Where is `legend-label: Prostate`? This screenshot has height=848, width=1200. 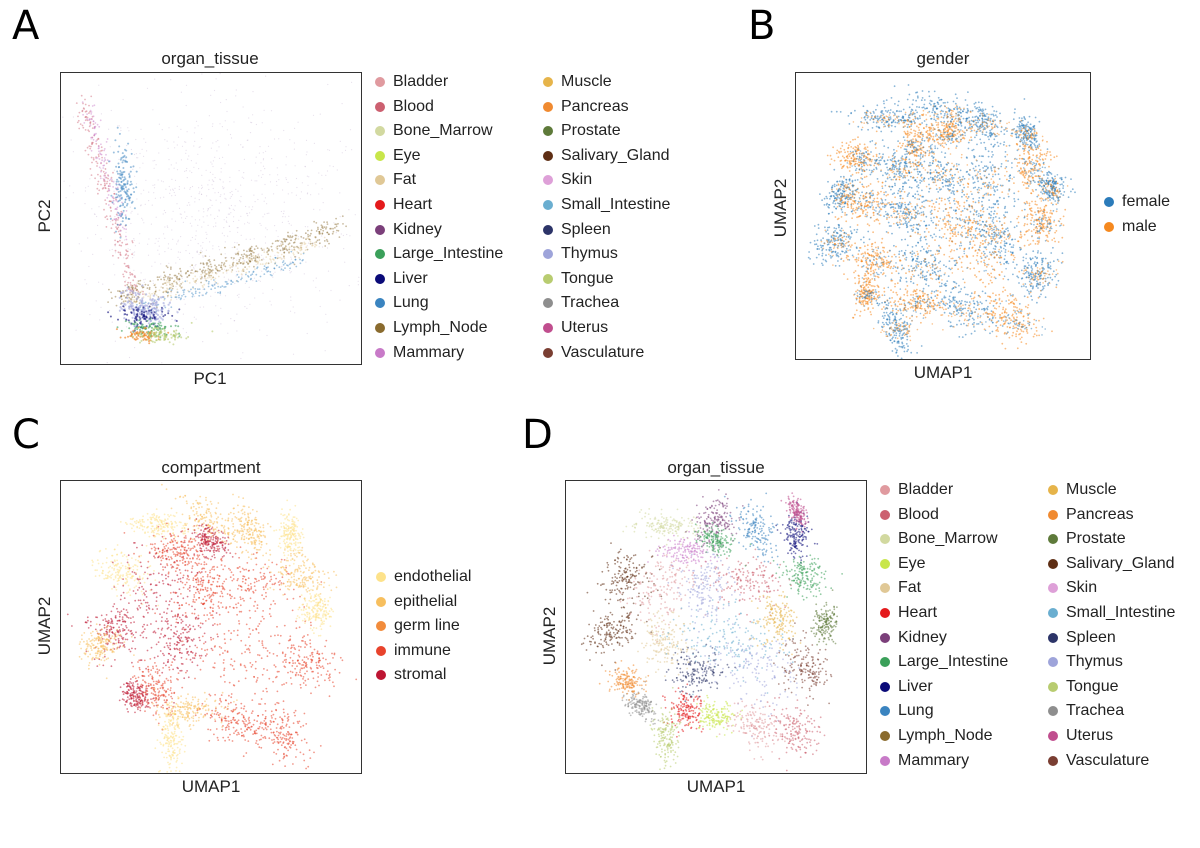 legend-label: Prostate is located at coordinates (1096, 539).